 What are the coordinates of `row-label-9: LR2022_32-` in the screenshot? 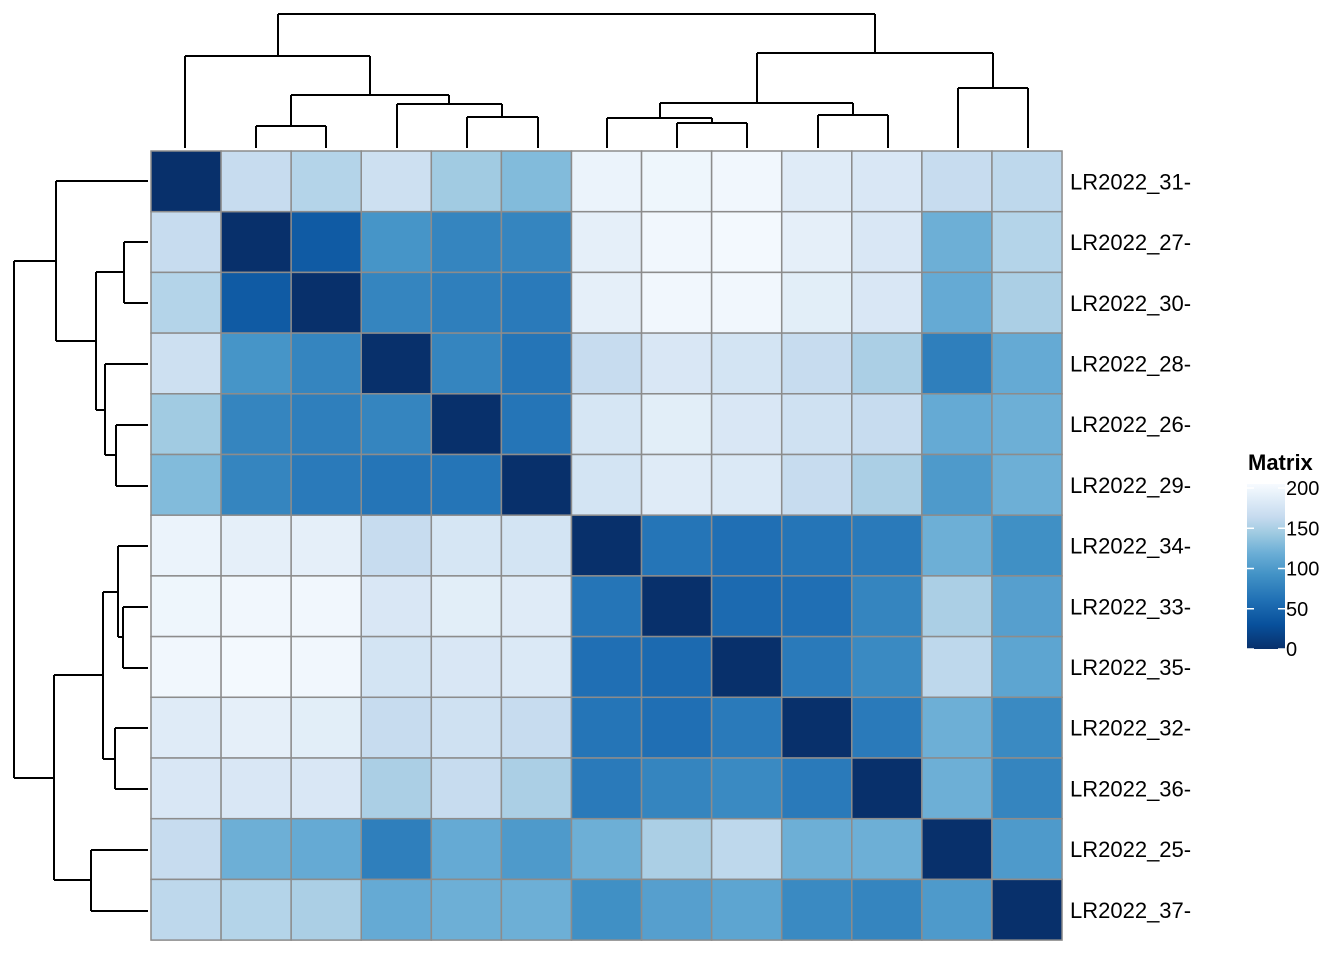 It's located at (1130, 728).